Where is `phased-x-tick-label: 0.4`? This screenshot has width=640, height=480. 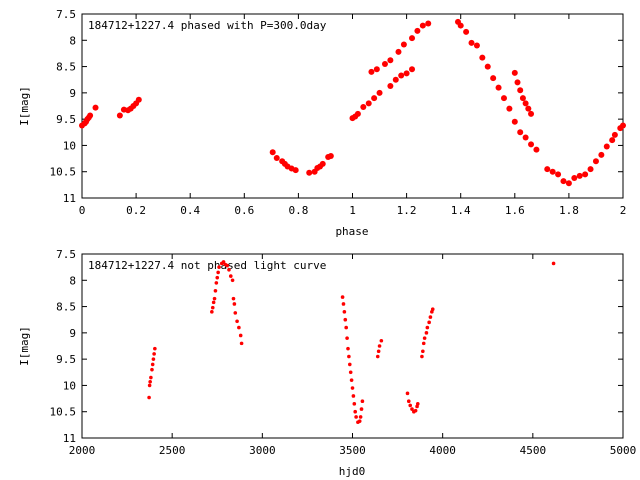
phased-x-tick-label: 0.4 is located at coordinates (190, 210).